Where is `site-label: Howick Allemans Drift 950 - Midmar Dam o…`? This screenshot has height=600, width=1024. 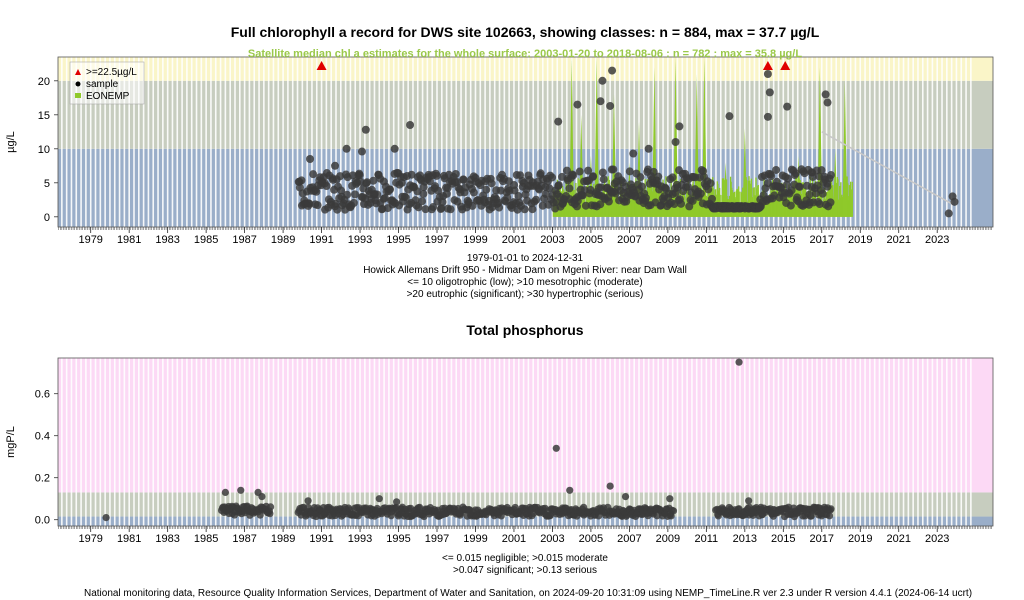 site-label: Howick Allemans Drift 950 - Midmar Dam o… is located at coordinates (525, 270).